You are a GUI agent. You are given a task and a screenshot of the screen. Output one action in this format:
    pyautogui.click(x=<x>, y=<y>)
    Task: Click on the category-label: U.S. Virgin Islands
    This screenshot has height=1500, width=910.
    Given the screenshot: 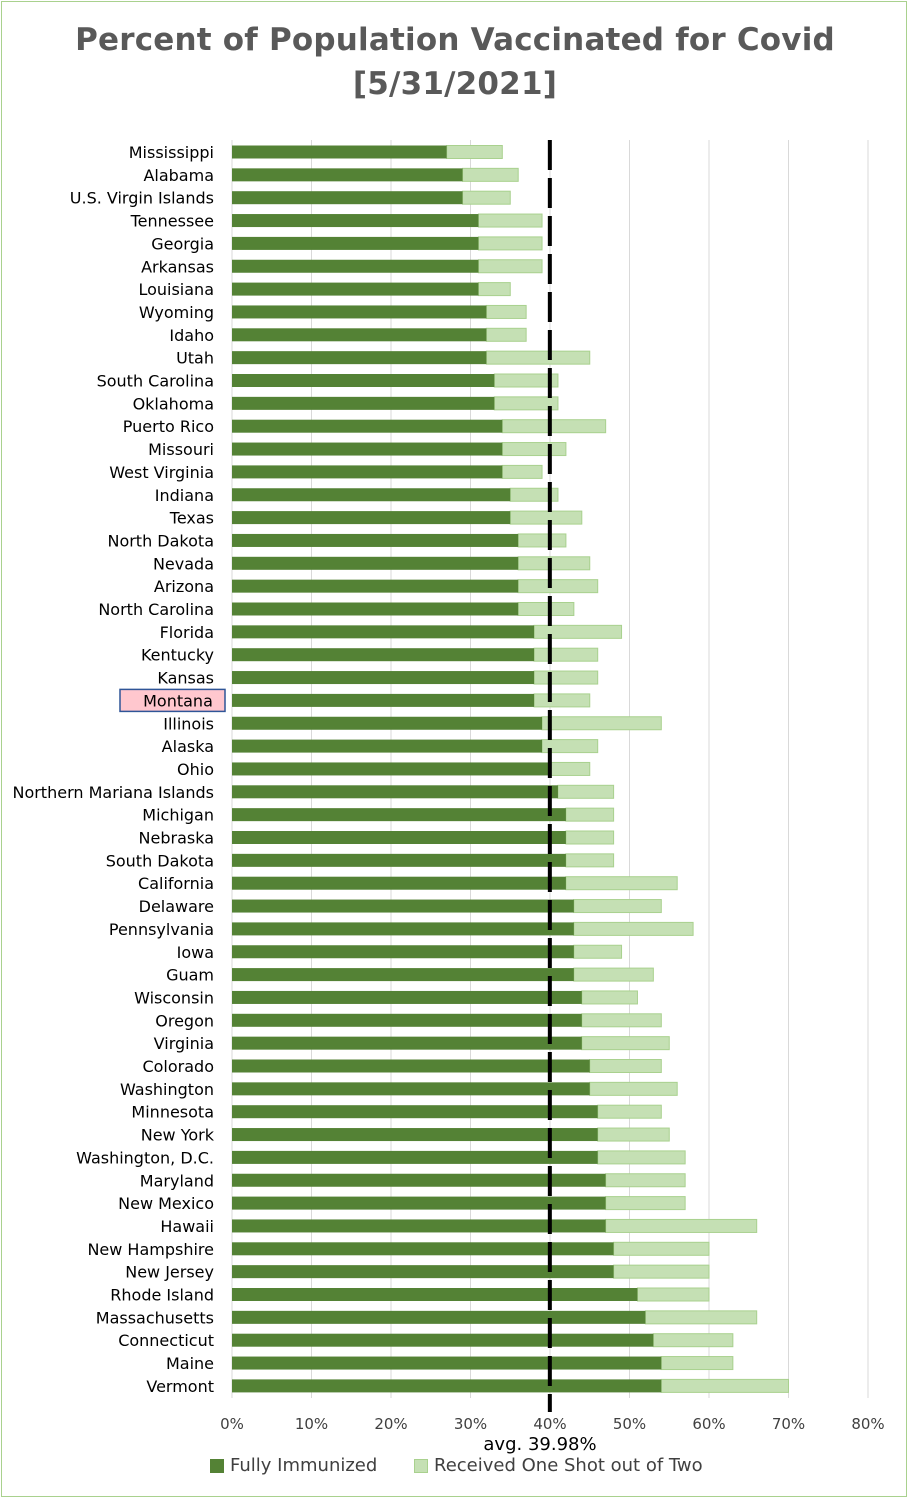 What is the action you would take?
    pyautogui.click(x=142, y=198)
    